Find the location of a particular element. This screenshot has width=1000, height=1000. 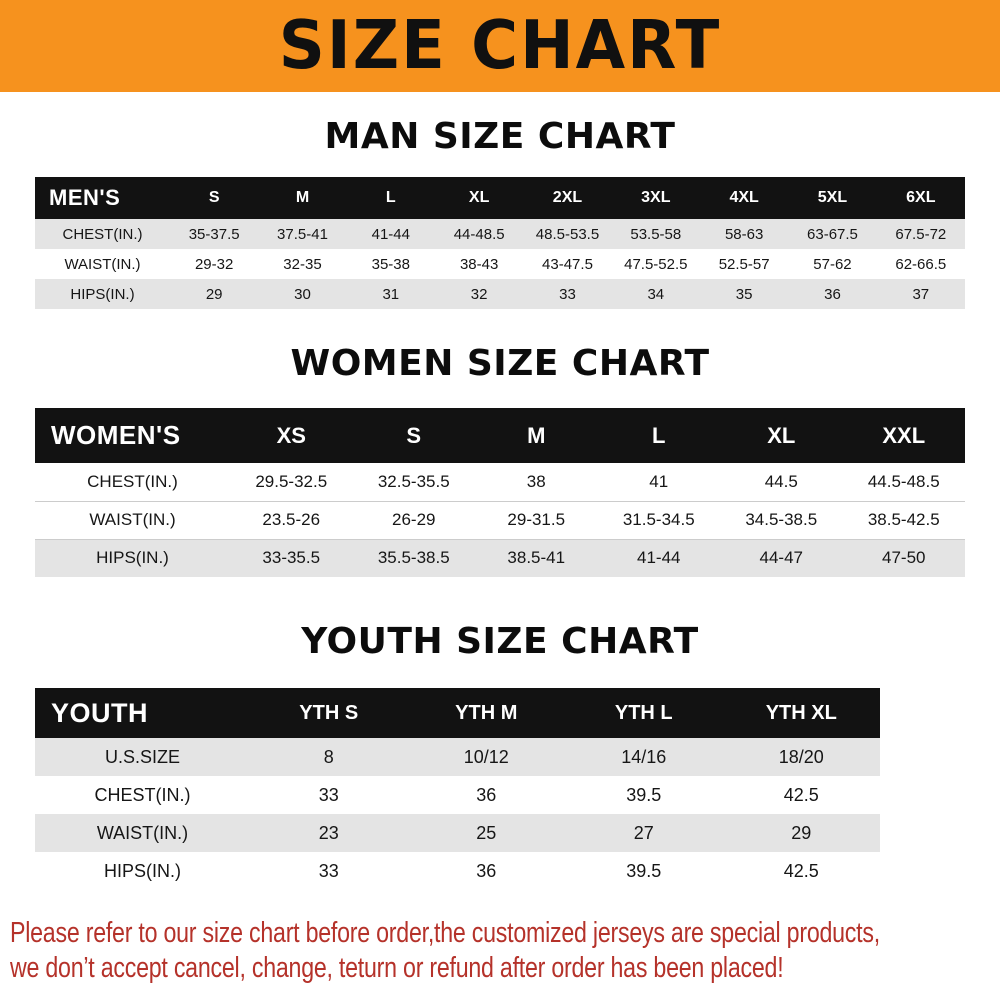

youth-column-header-yth-m: YTH M is located at coordinates (486, 713).